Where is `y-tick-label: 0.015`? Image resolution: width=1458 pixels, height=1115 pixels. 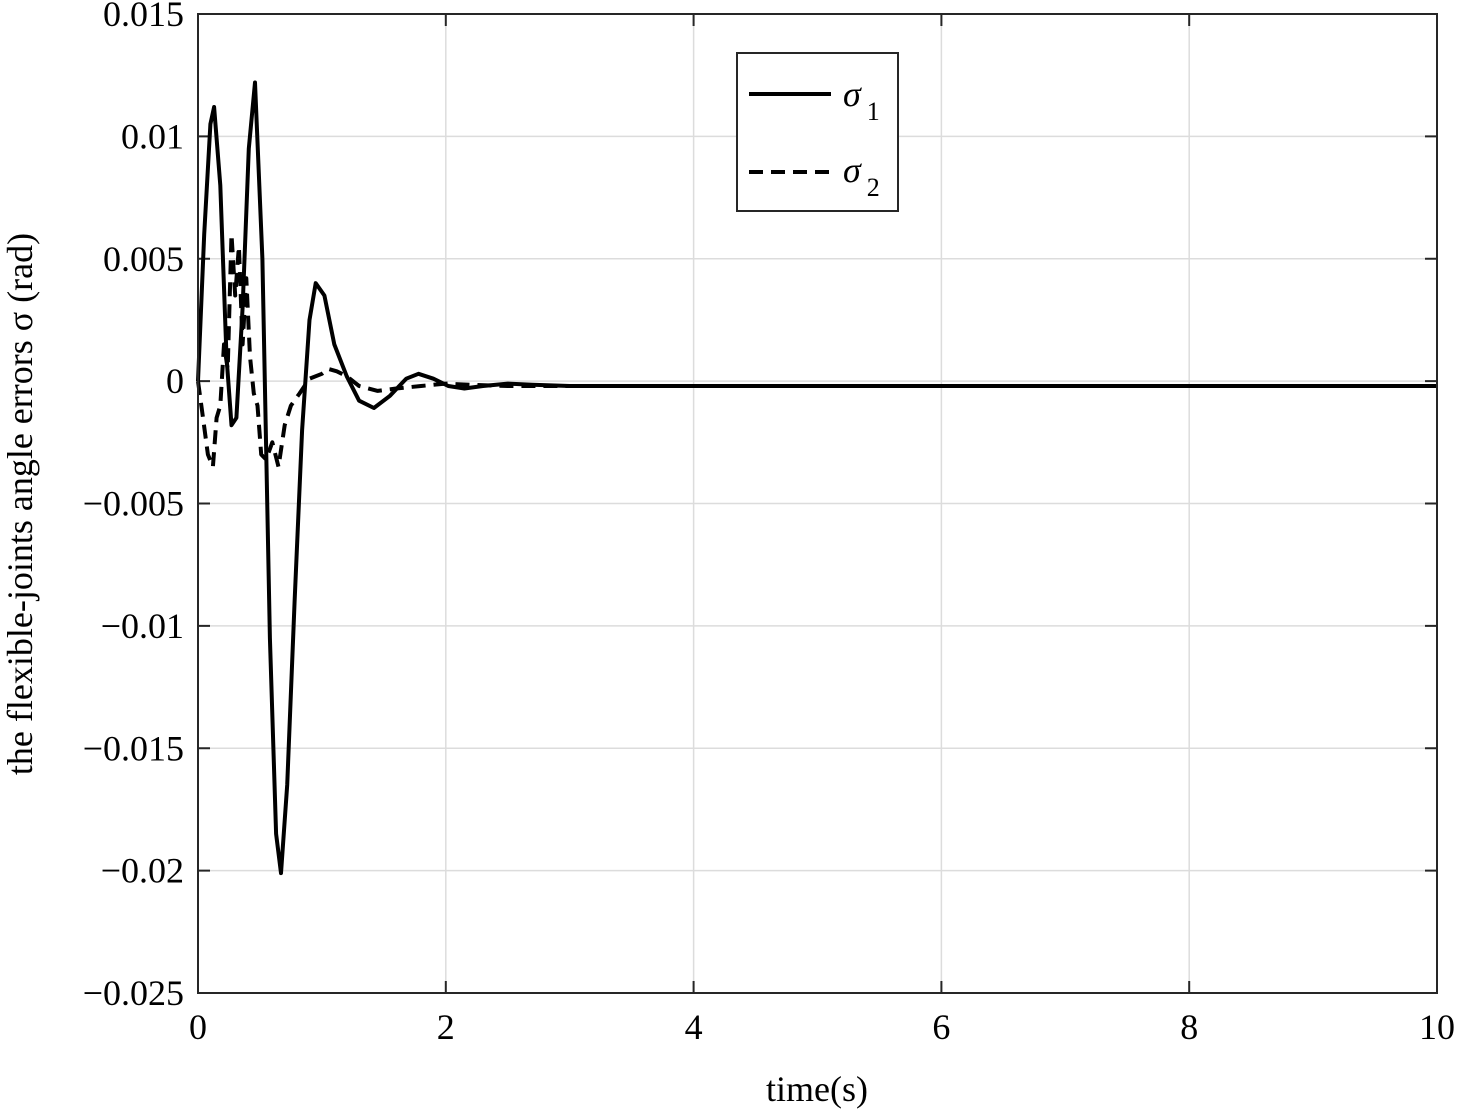
y-tick-label: 0.015 is located at coordinates (143, 17).